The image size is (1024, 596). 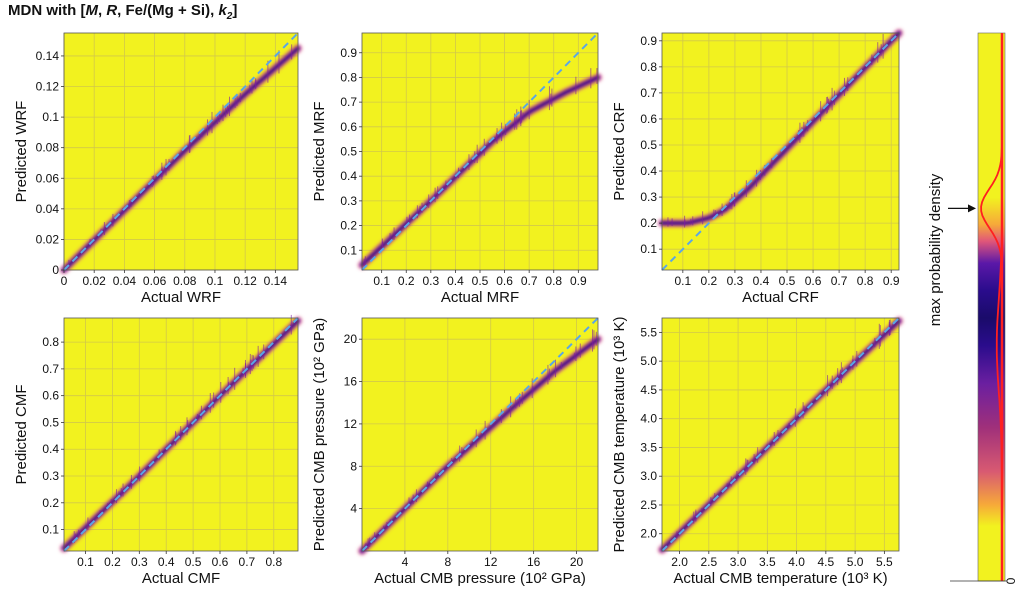 I want to click on x-tick-label: 2.0, so click(x=679, y=562).